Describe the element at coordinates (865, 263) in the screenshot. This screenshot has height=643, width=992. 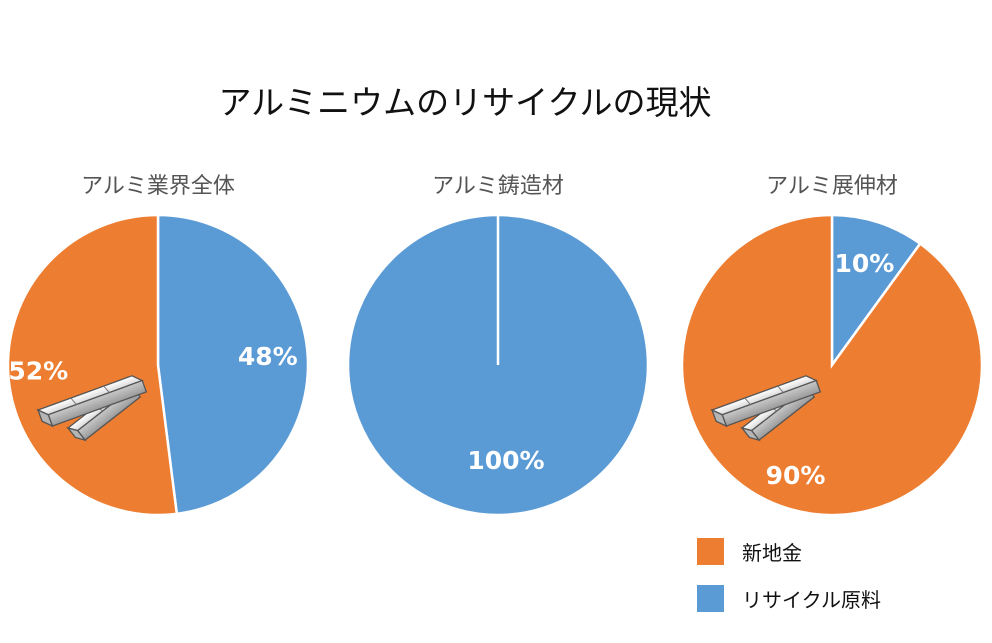
I see `data-label-recycled: 10%` at that location.